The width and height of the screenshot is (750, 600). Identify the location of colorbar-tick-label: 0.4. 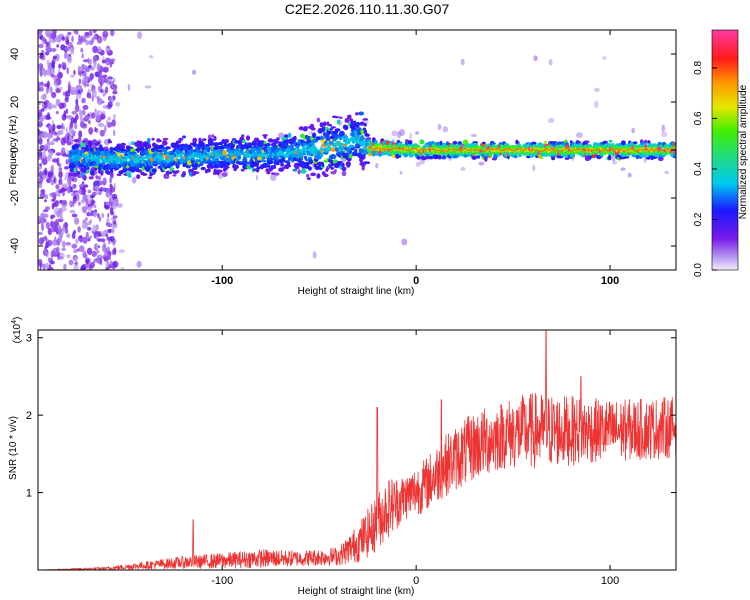
(698, 169).